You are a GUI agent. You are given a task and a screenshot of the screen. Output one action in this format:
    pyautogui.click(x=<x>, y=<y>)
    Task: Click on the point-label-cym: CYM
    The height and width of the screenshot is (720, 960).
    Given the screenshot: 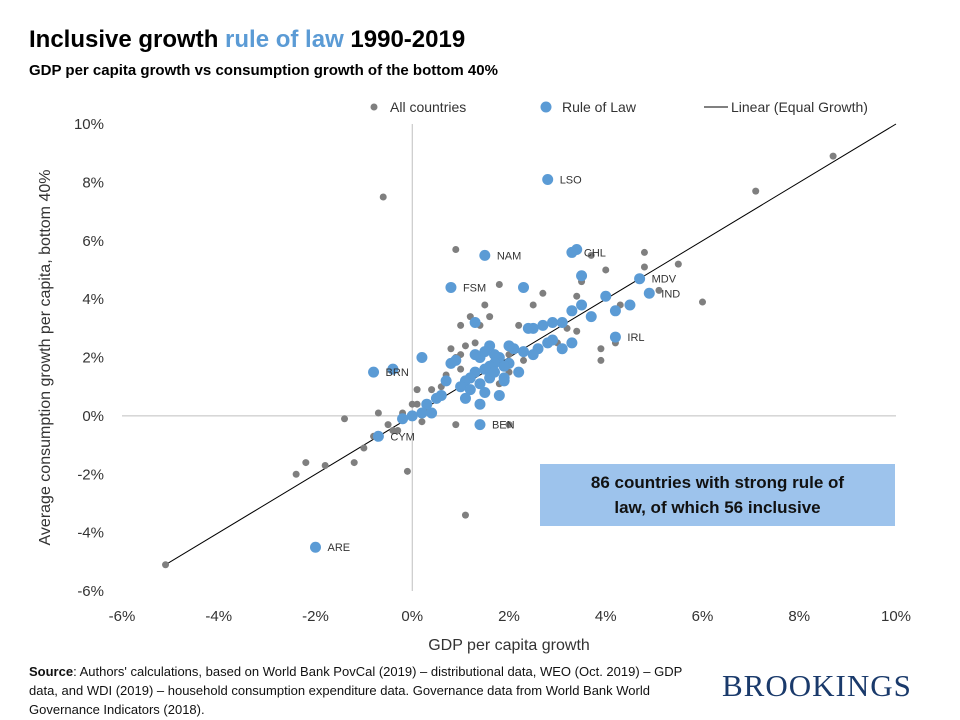 What is the action you would take?
    pyautogui.click(x=402, y=437)
    